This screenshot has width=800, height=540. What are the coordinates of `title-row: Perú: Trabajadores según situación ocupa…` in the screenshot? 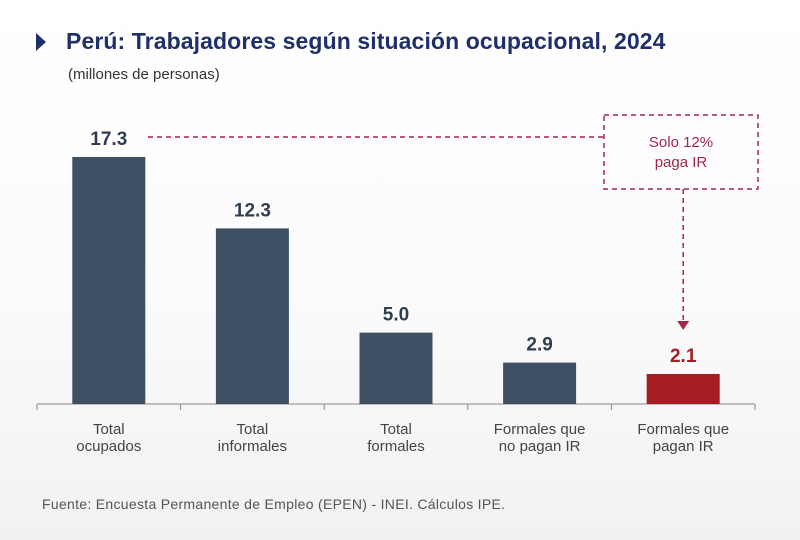 It's located at (351, 41).